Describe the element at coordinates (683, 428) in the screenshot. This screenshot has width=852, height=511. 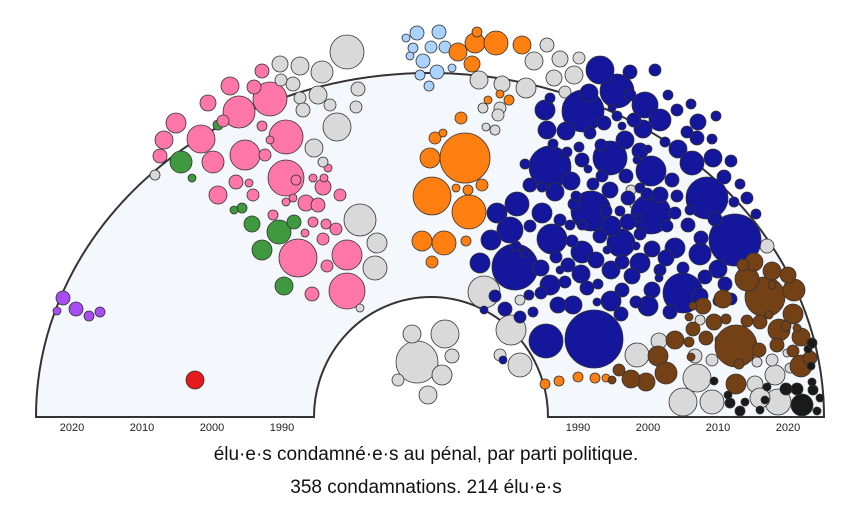
I see `right-axis: 1990 2000 2010 2020` at that location.